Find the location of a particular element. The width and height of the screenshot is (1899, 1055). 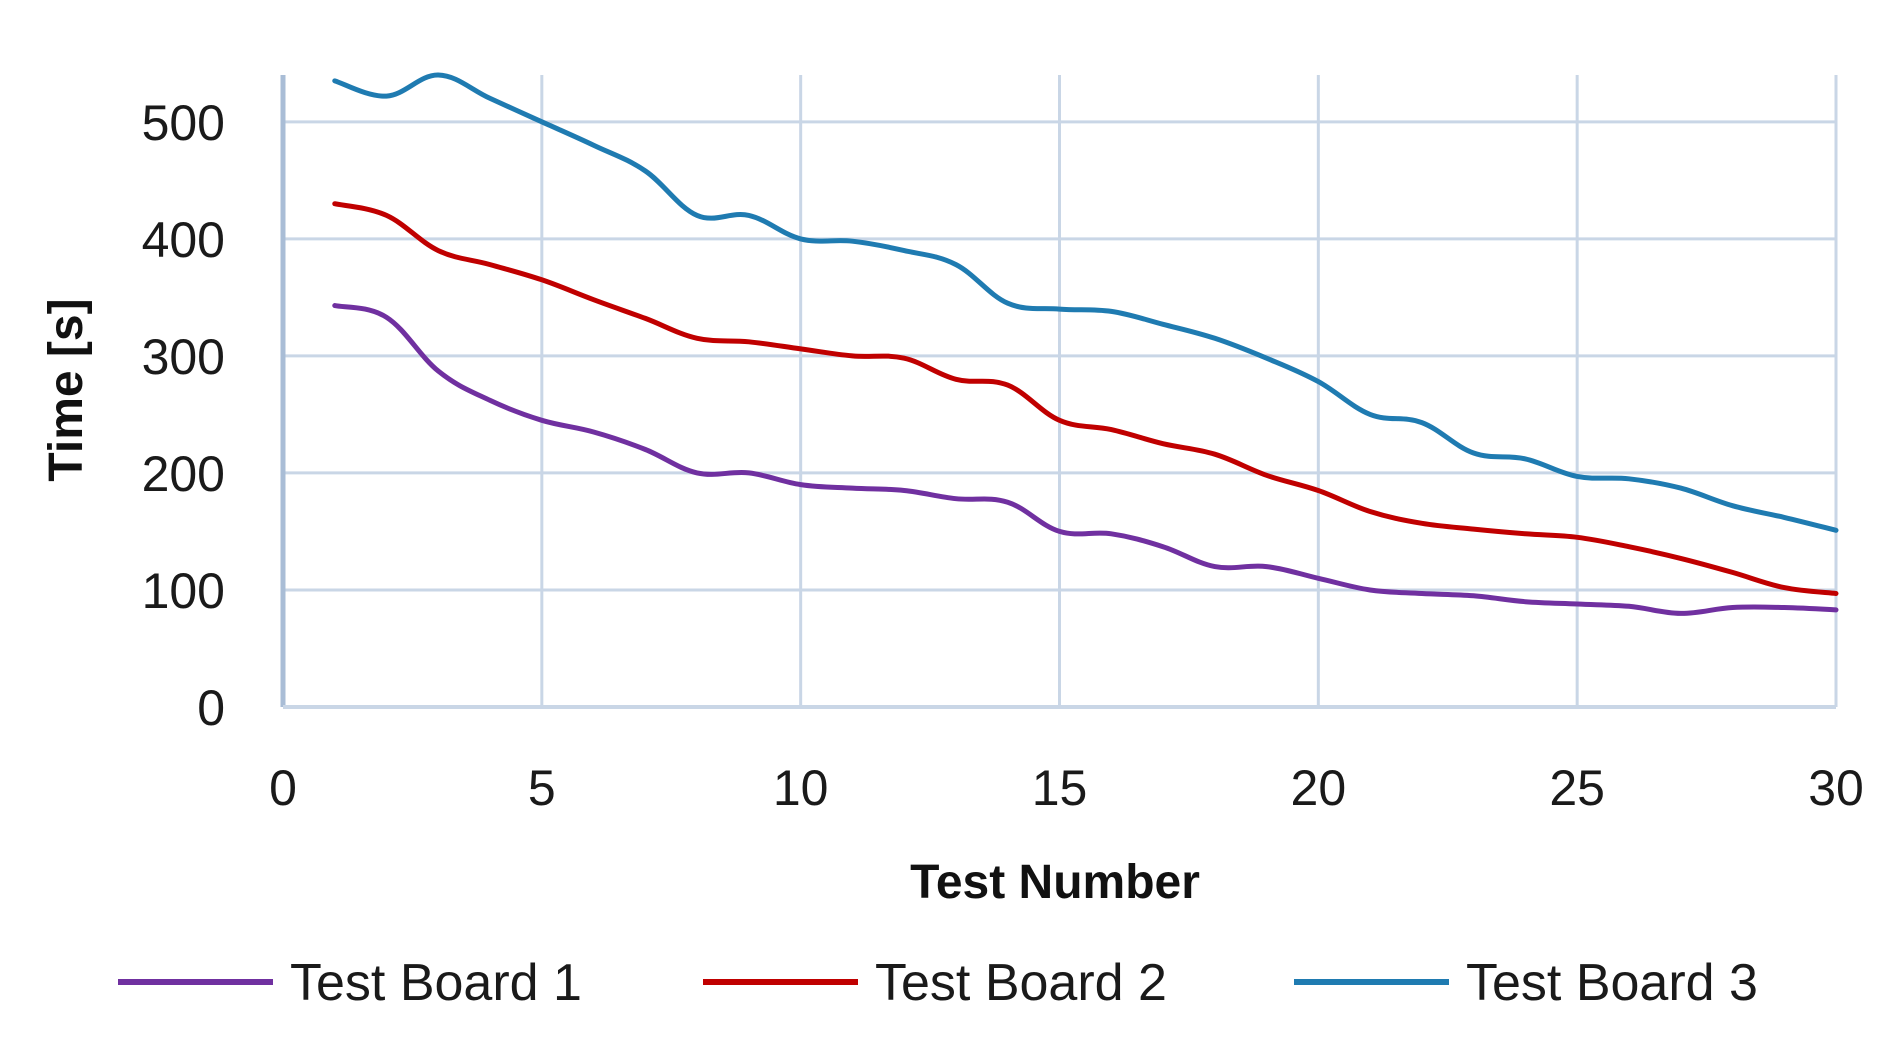

legend-label: Test Board 2 is located at coordinates (1021, 983).